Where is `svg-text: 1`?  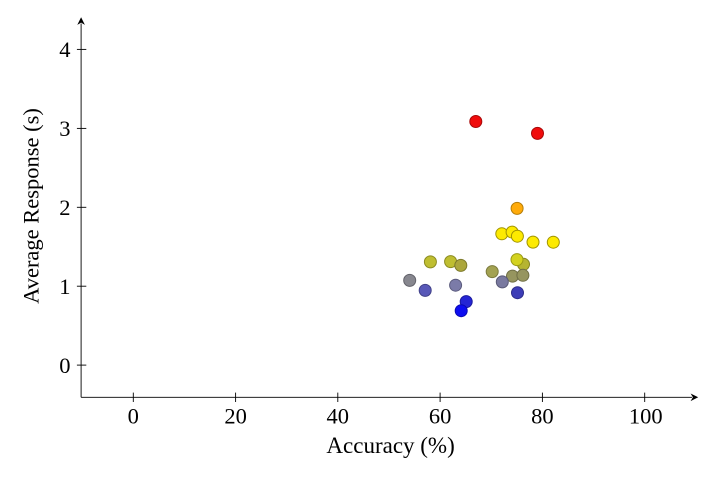
svg-text: 1 is located at coordinates (64, 286).